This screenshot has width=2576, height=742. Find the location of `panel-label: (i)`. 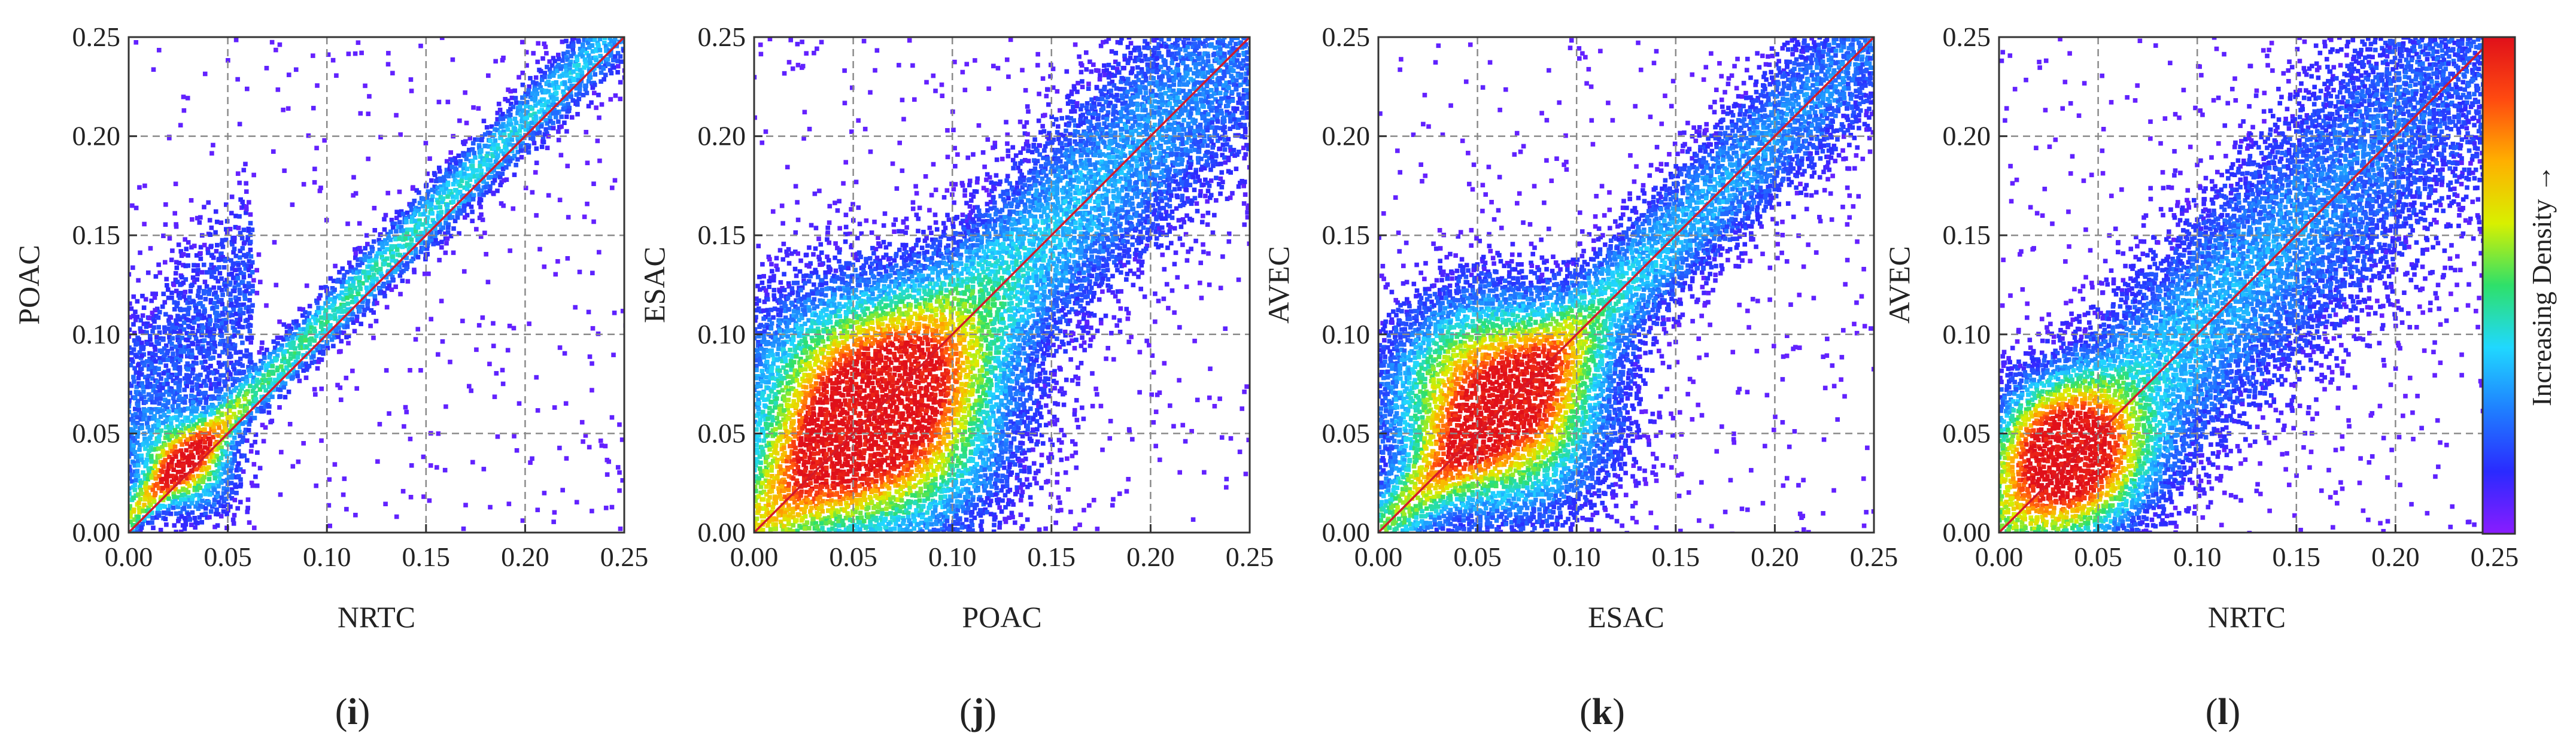

panel-label: (i) is located at coordinates (352, 712).